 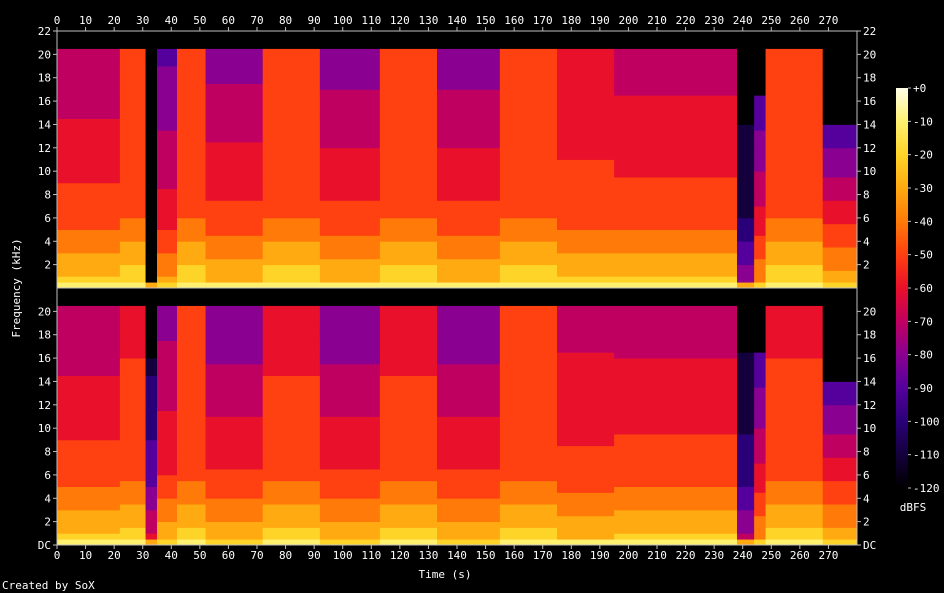 I want to click on colorbar-tick-label: -100, so click(x=926, y=421).